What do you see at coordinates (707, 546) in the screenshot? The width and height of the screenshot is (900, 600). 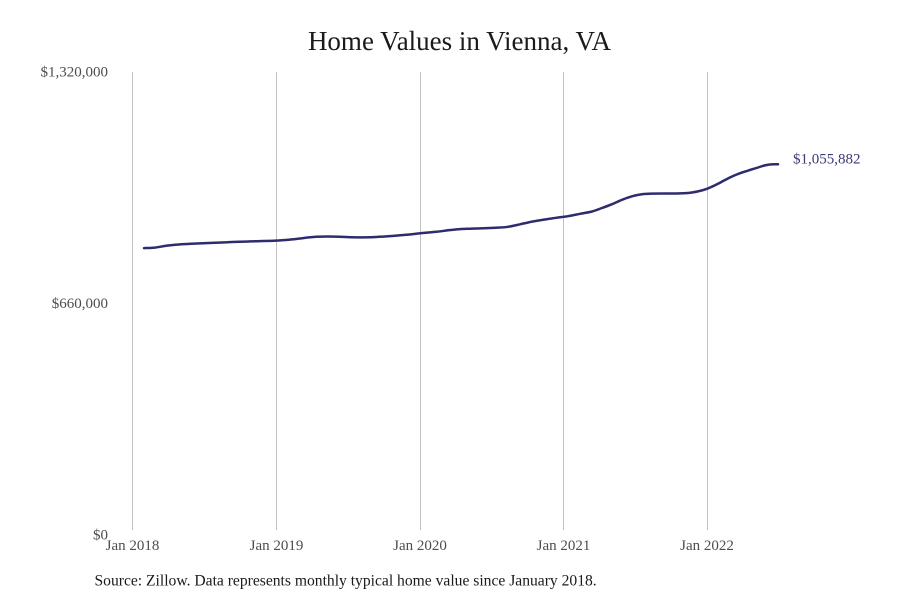 I see `svg-text: Jan 2022` at bounding box center [707, 546].